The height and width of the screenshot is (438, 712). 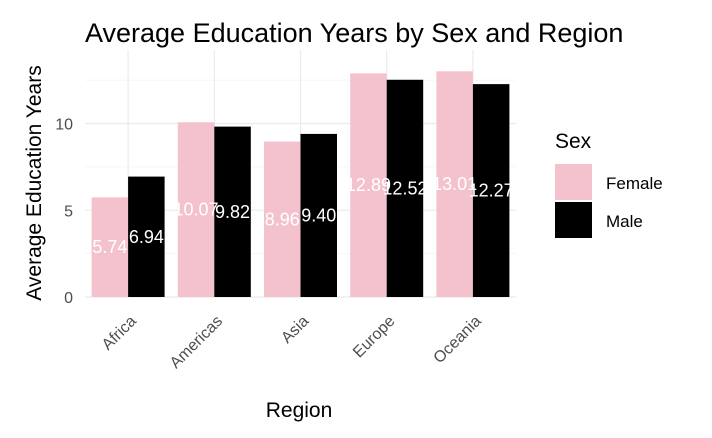 I want to click on bar-male-africa, so click(x=146, y=236).